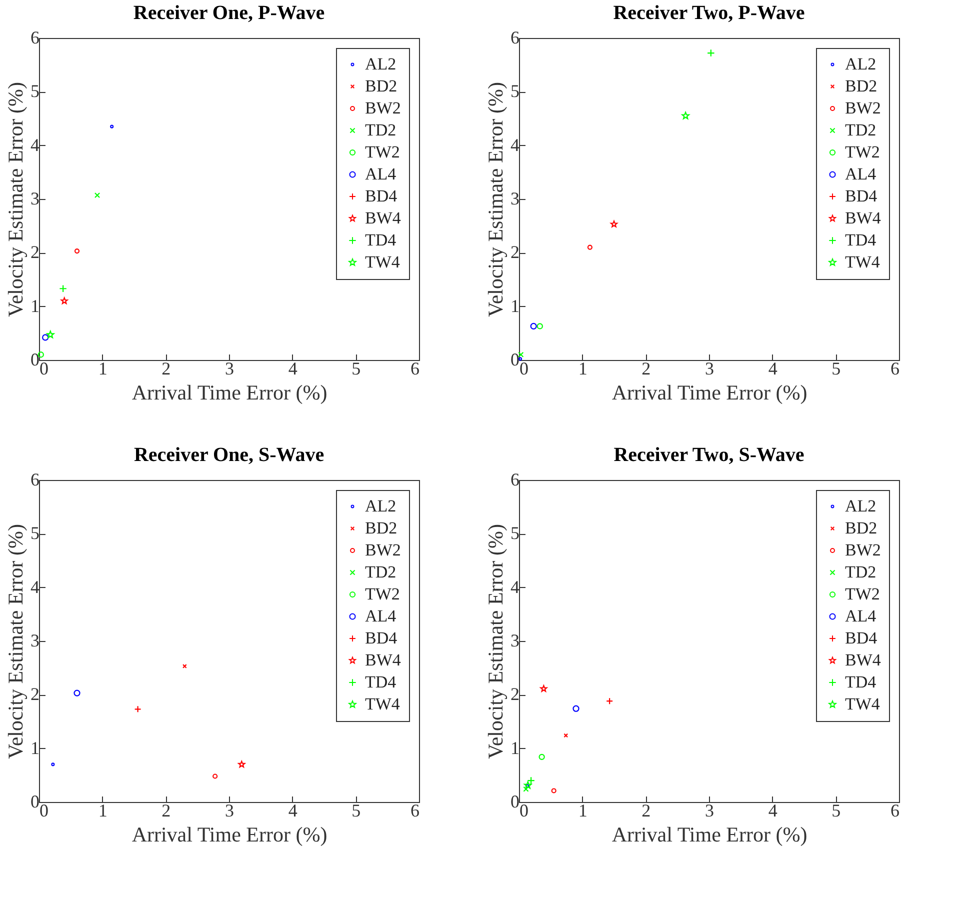 The image size is (968, 907). What do you see at coordinates (229, 13) in the screenshot?
I see `chart-title: Receiver One, P-Wave` at bounding box center [229, 13].